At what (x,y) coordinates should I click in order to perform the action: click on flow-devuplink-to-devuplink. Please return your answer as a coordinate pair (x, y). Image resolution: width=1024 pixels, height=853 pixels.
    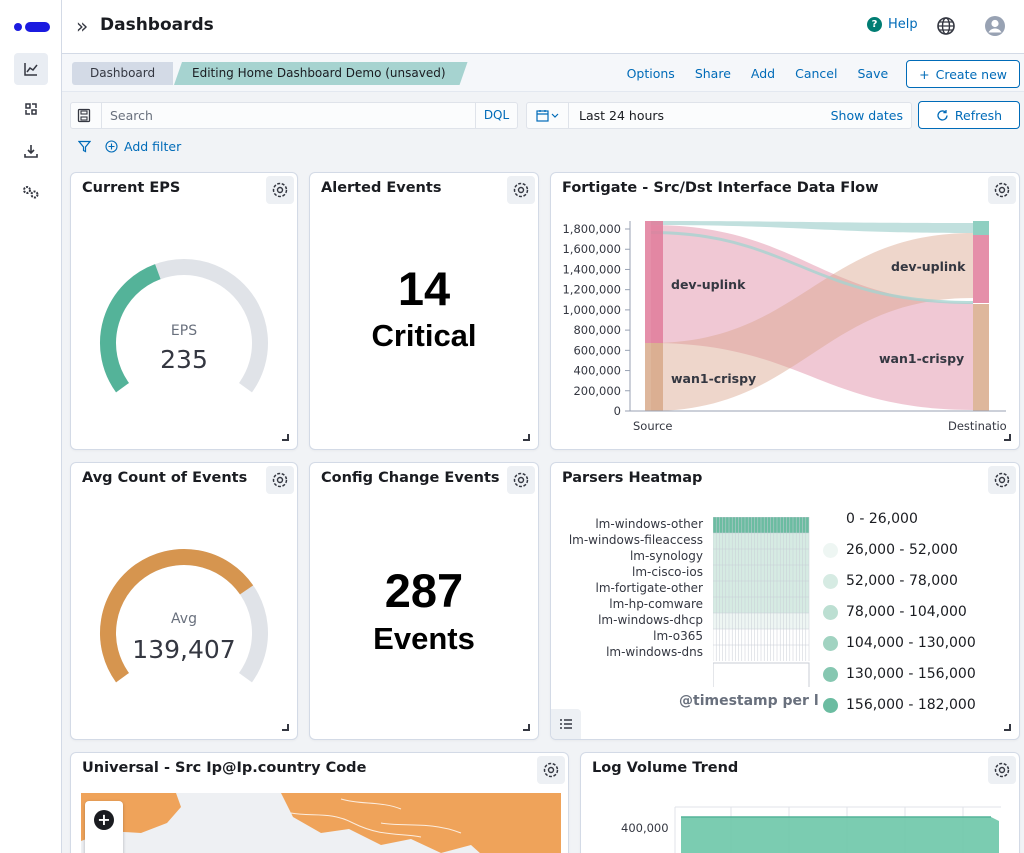
    Looking at the image, I should click on (812, 227).